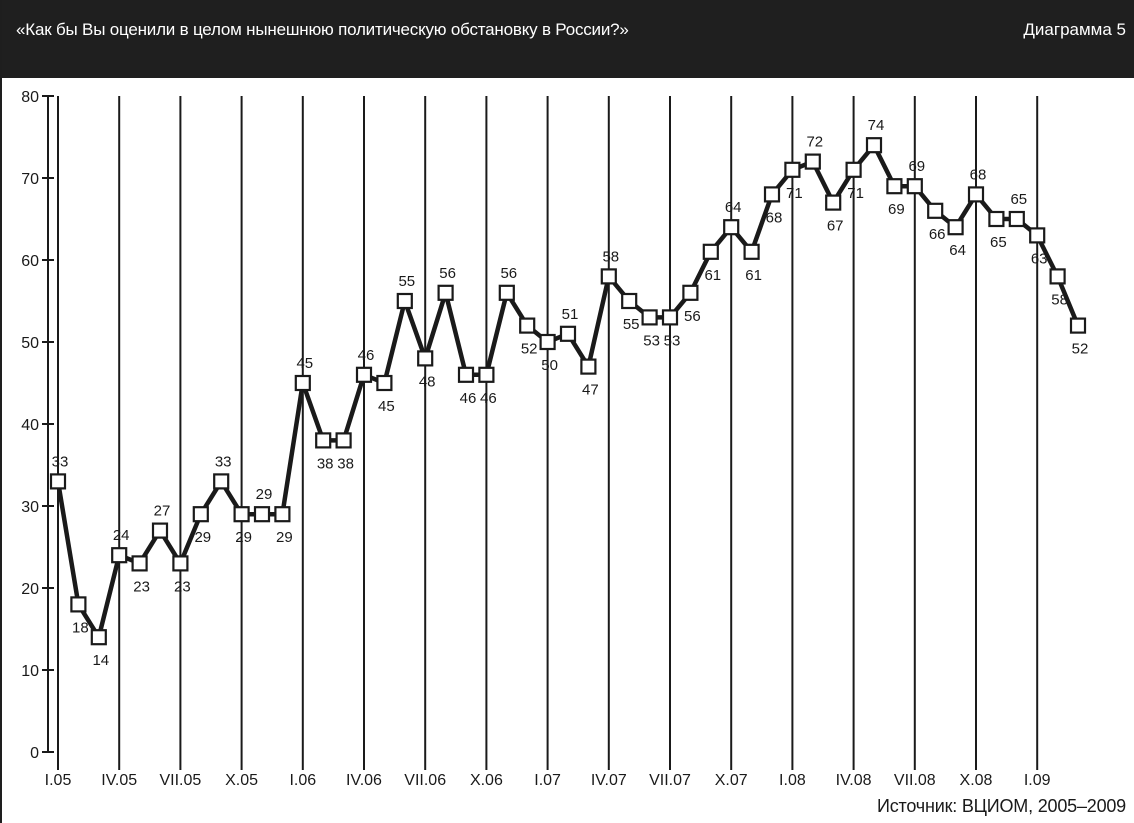  What do you see at coordinates (814, 142) in the screenshot?
I see `data-label: 72` at bounding box center [814, 142].